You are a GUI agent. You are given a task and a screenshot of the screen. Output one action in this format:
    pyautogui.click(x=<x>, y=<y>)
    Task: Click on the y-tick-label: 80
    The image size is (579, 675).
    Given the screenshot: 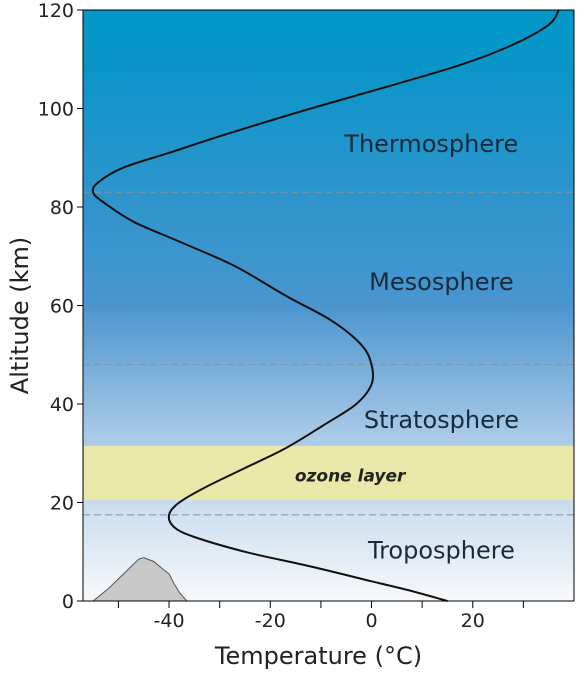 What is the action you would take?
    pyautogui.click(x=62, y=208)
    